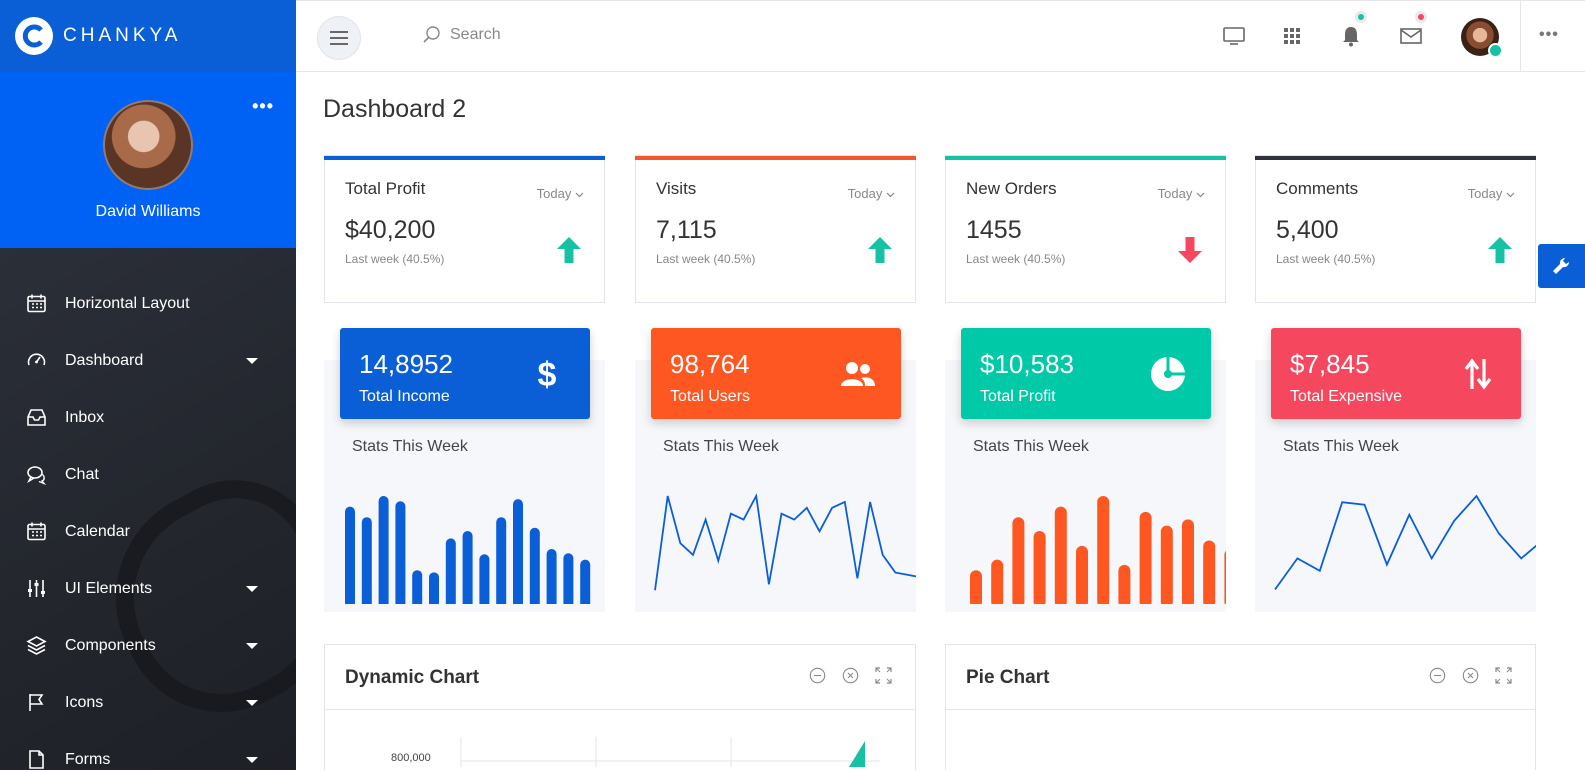  What do you see at coordinates (36, 532) in the screenshot?
I see `calendar-icon` at bounding box center [36, 532].